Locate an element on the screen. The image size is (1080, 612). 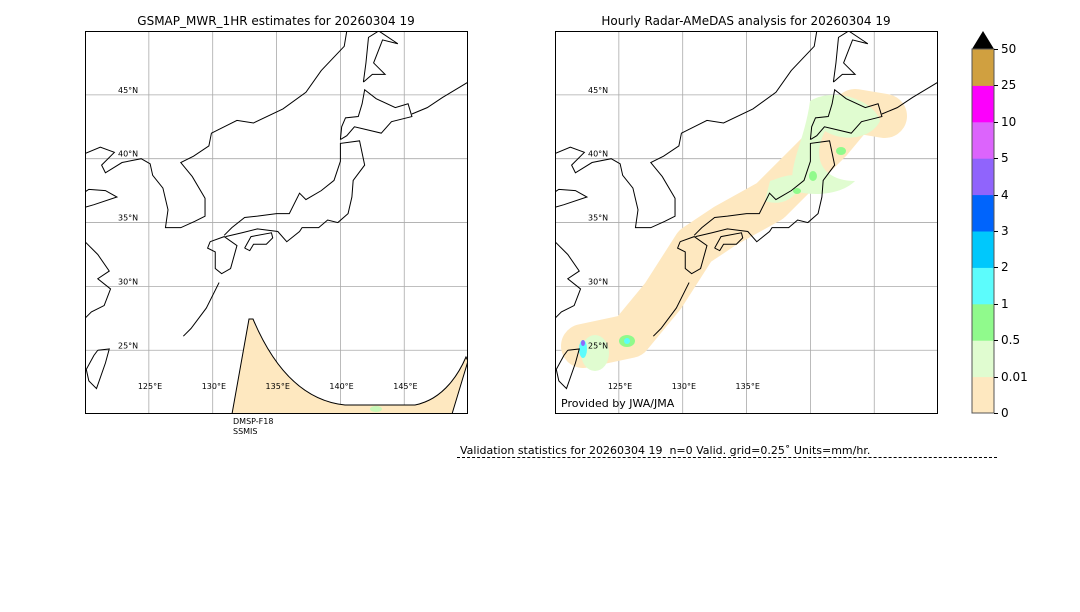
lon-label: 140°E is located at coordinates (341, 386).